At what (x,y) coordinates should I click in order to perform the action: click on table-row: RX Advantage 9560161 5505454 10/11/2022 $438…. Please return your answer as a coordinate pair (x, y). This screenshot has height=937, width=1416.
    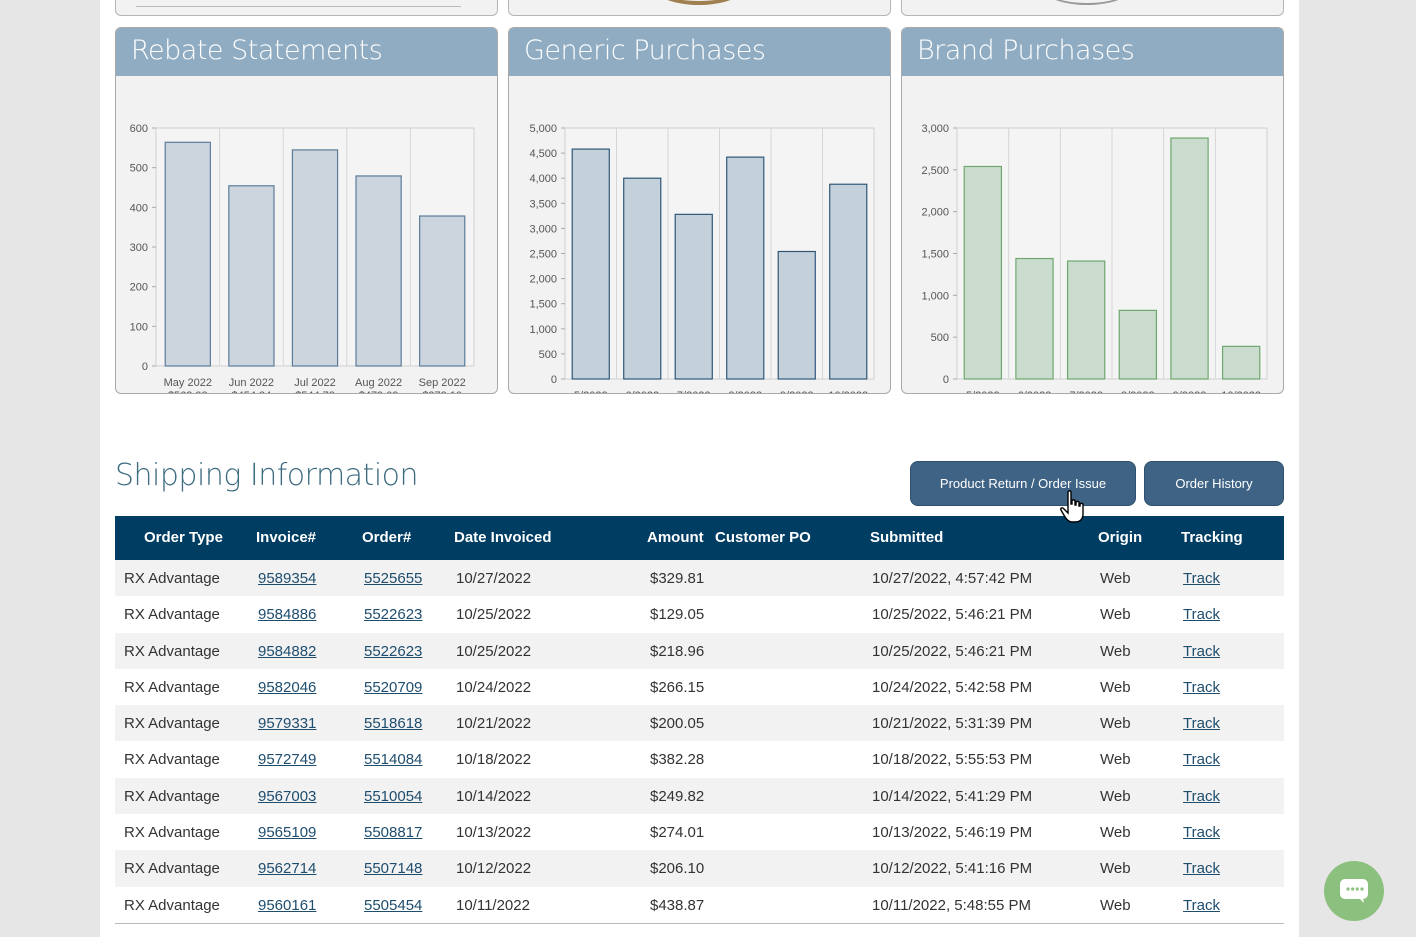
    Looking at the image, I should click on (699, 905).